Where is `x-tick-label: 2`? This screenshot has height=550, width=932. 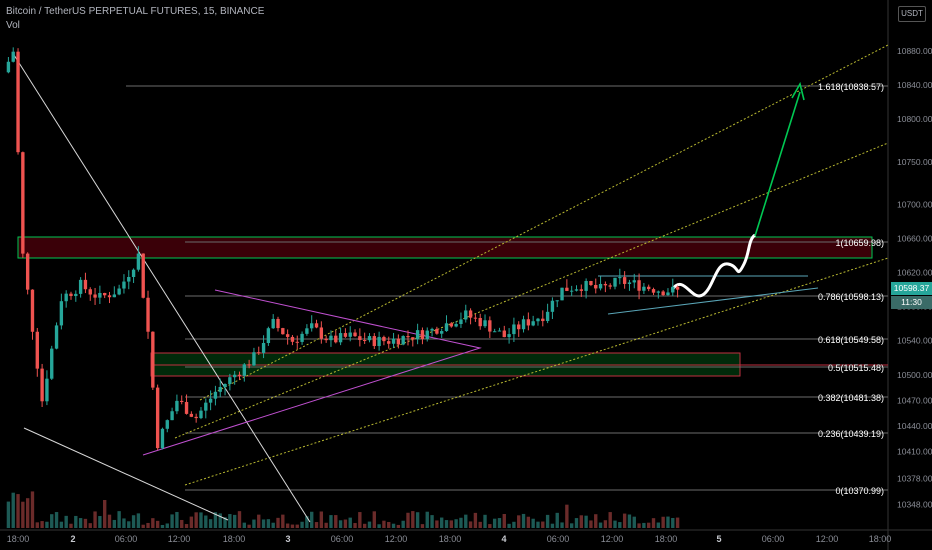 x-tick-label: 2 is located at coordinates (72, 539).